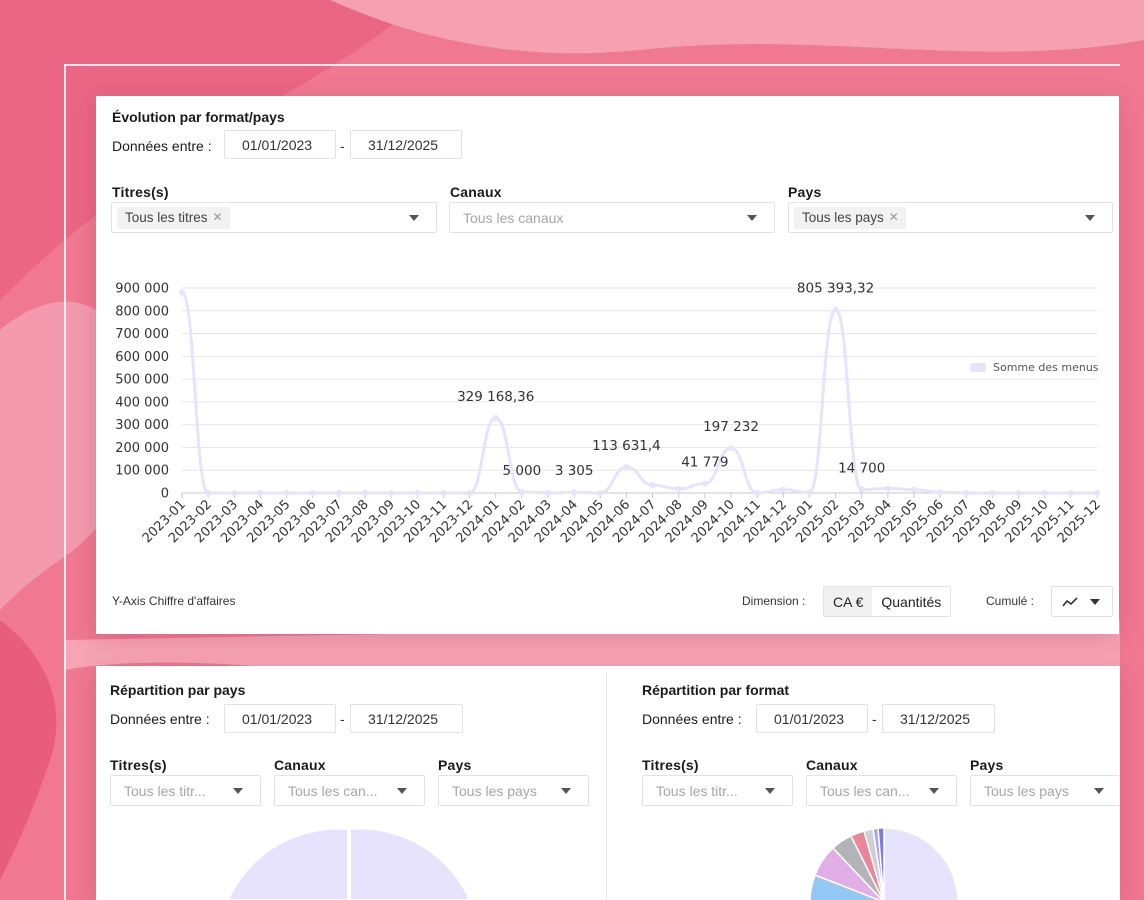  Describe the element at coordinates (692, 719) in the screenshot. I see `repartition-format-dates-label: Données entre :` at that location.